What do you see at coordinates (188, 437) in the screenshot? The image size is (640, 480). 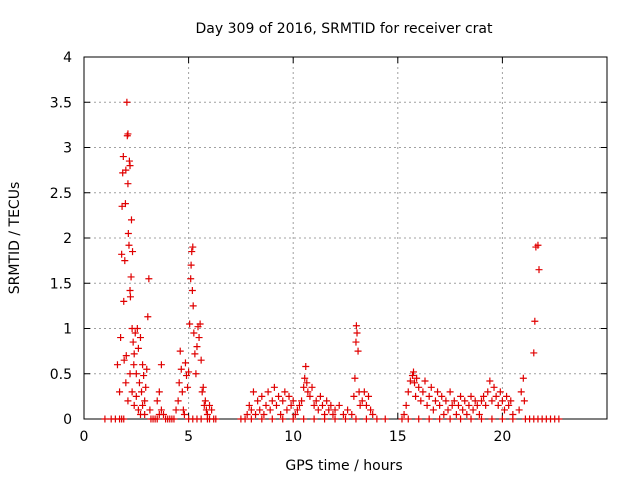 I see `x-tick-label: 5` at bounding box center [188, 437].